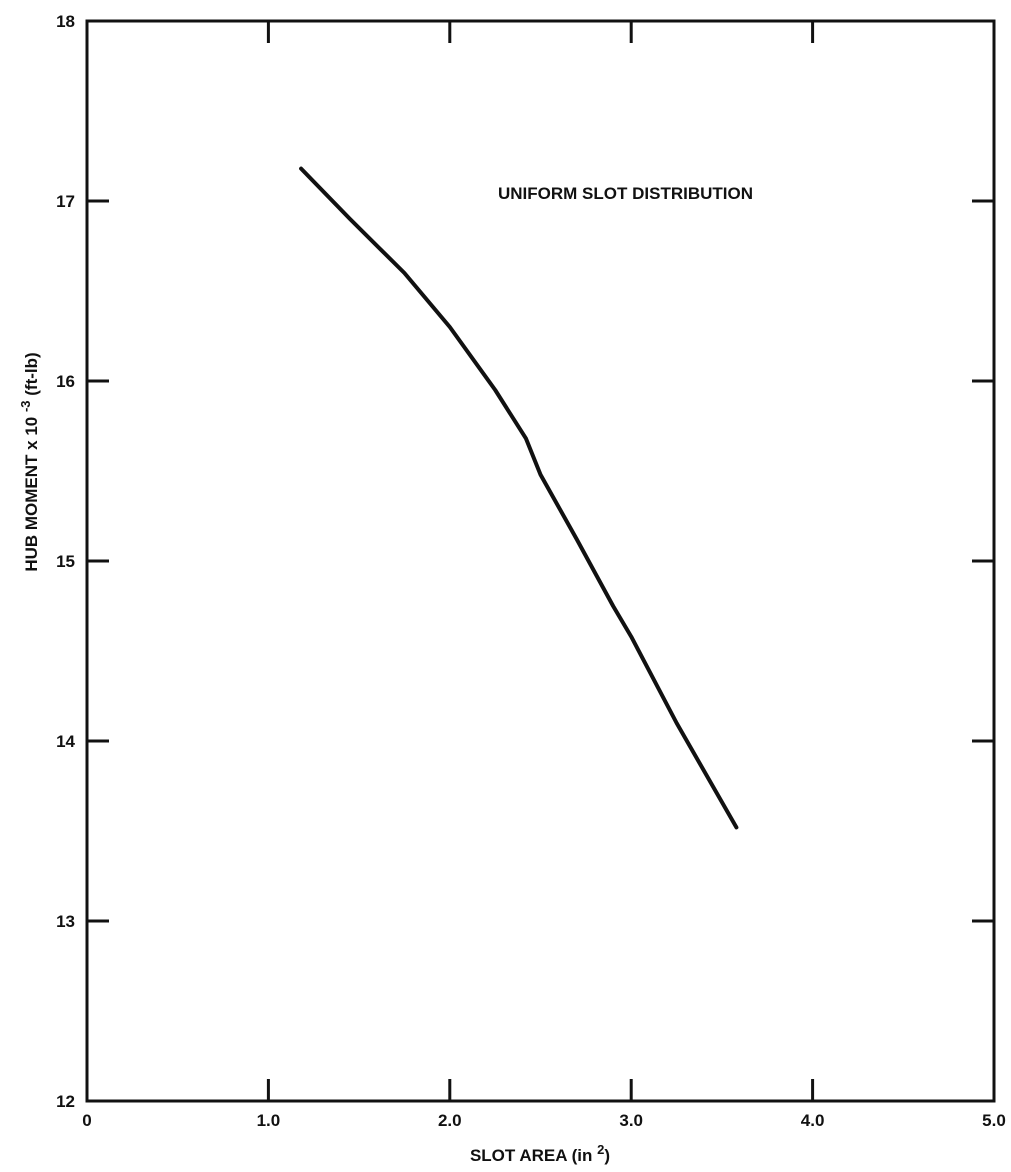  What do you see at coordinates (65, 381) in the screenshot?
I see `y-tick-label: 16` at bounding box center [65, 381].